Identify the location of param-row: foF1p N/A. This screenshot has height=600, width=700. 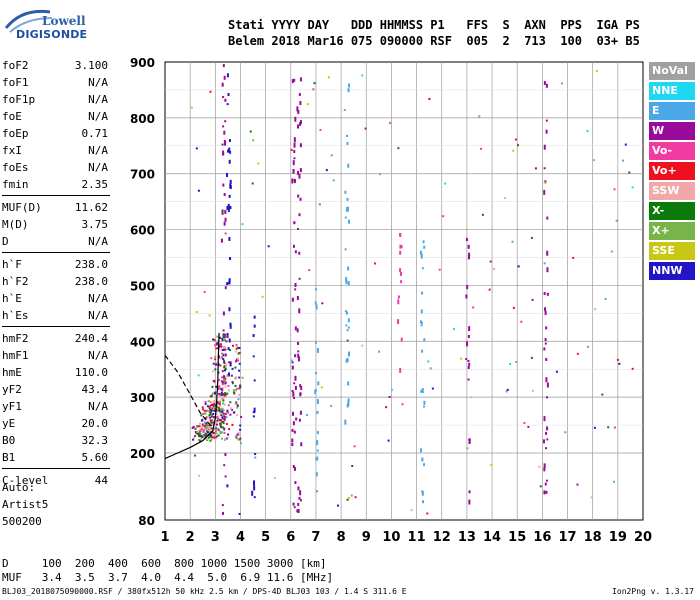
(55, 99).